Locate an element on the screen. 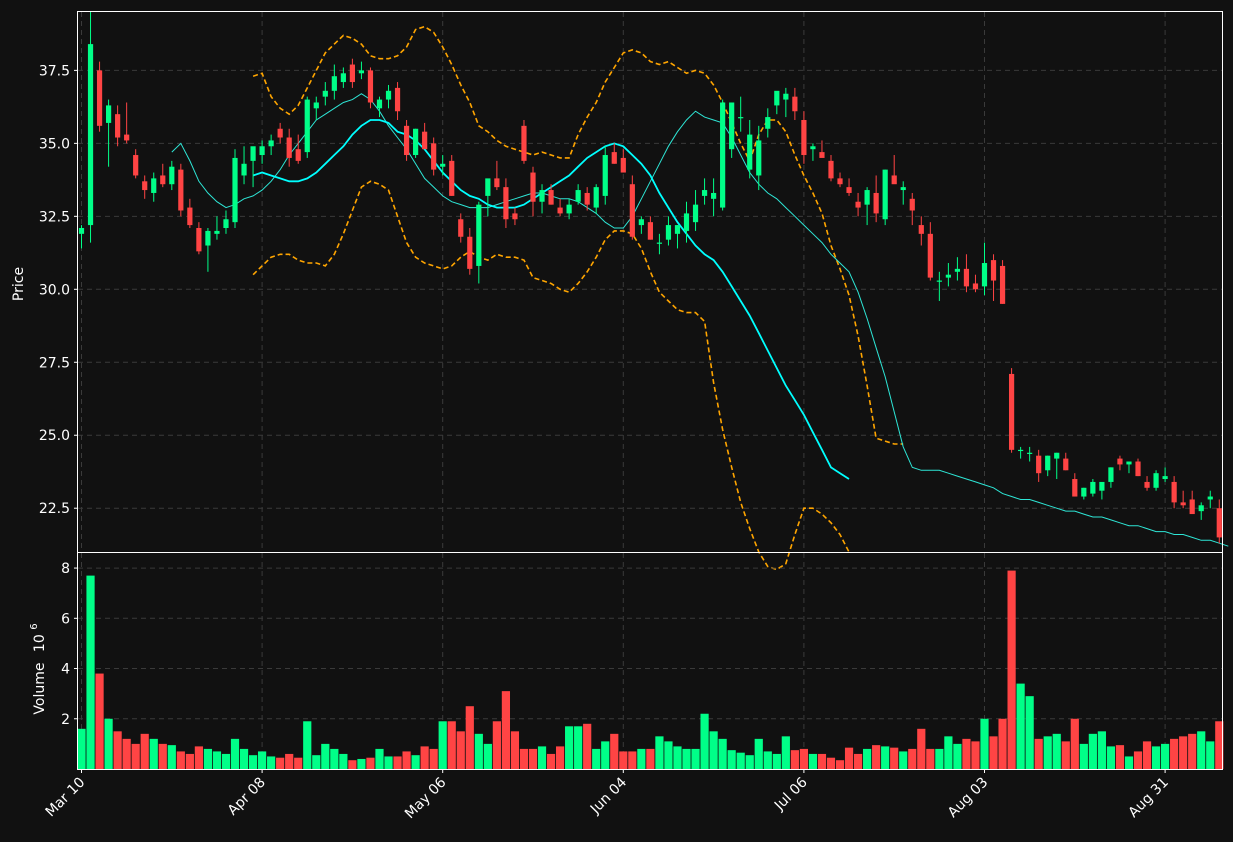 The image size is (1233, 842). price-y-ticks: 22.5 25.0 27.5 30.0 32.5 35.0 37.5 is located at coordinates (58, 290).